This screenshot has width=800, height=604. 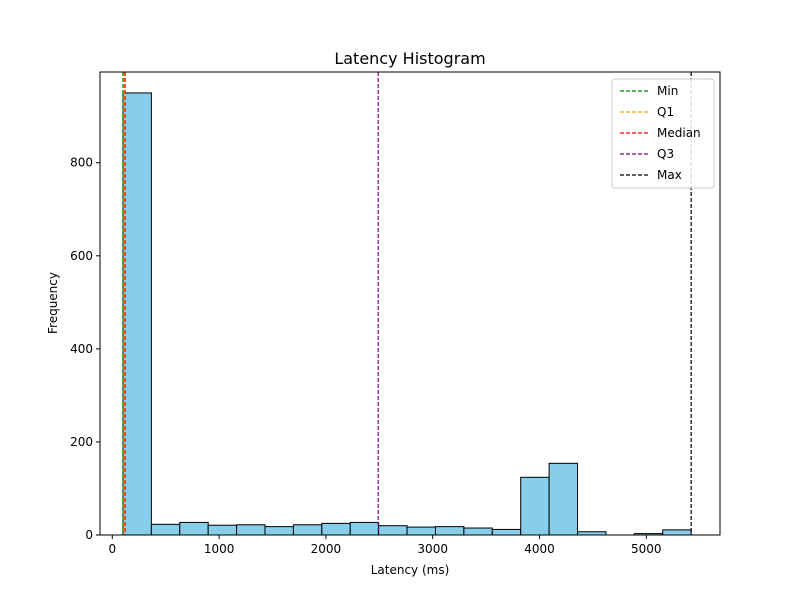 I want to click on y-axis-ticks: 0 200 400 600 800, so click(x=85, y=349).